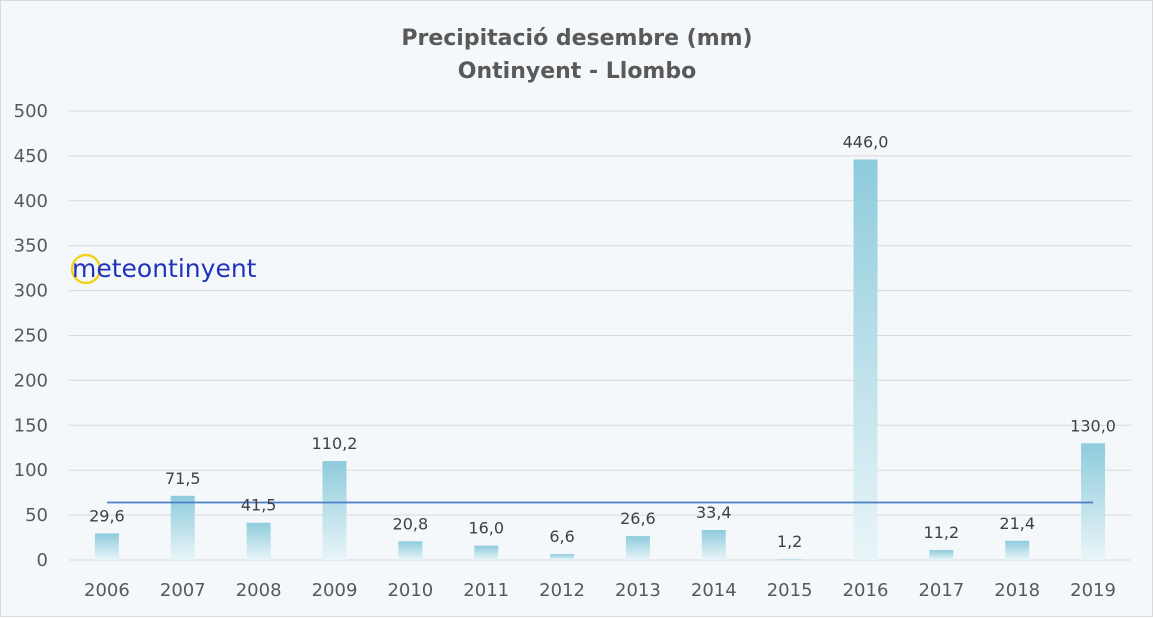 This screenshot has width=1153, height=618. Describe the element at coordinates (790, 590) in the screenshot. I see `x-tick-label: 2015` at that location.